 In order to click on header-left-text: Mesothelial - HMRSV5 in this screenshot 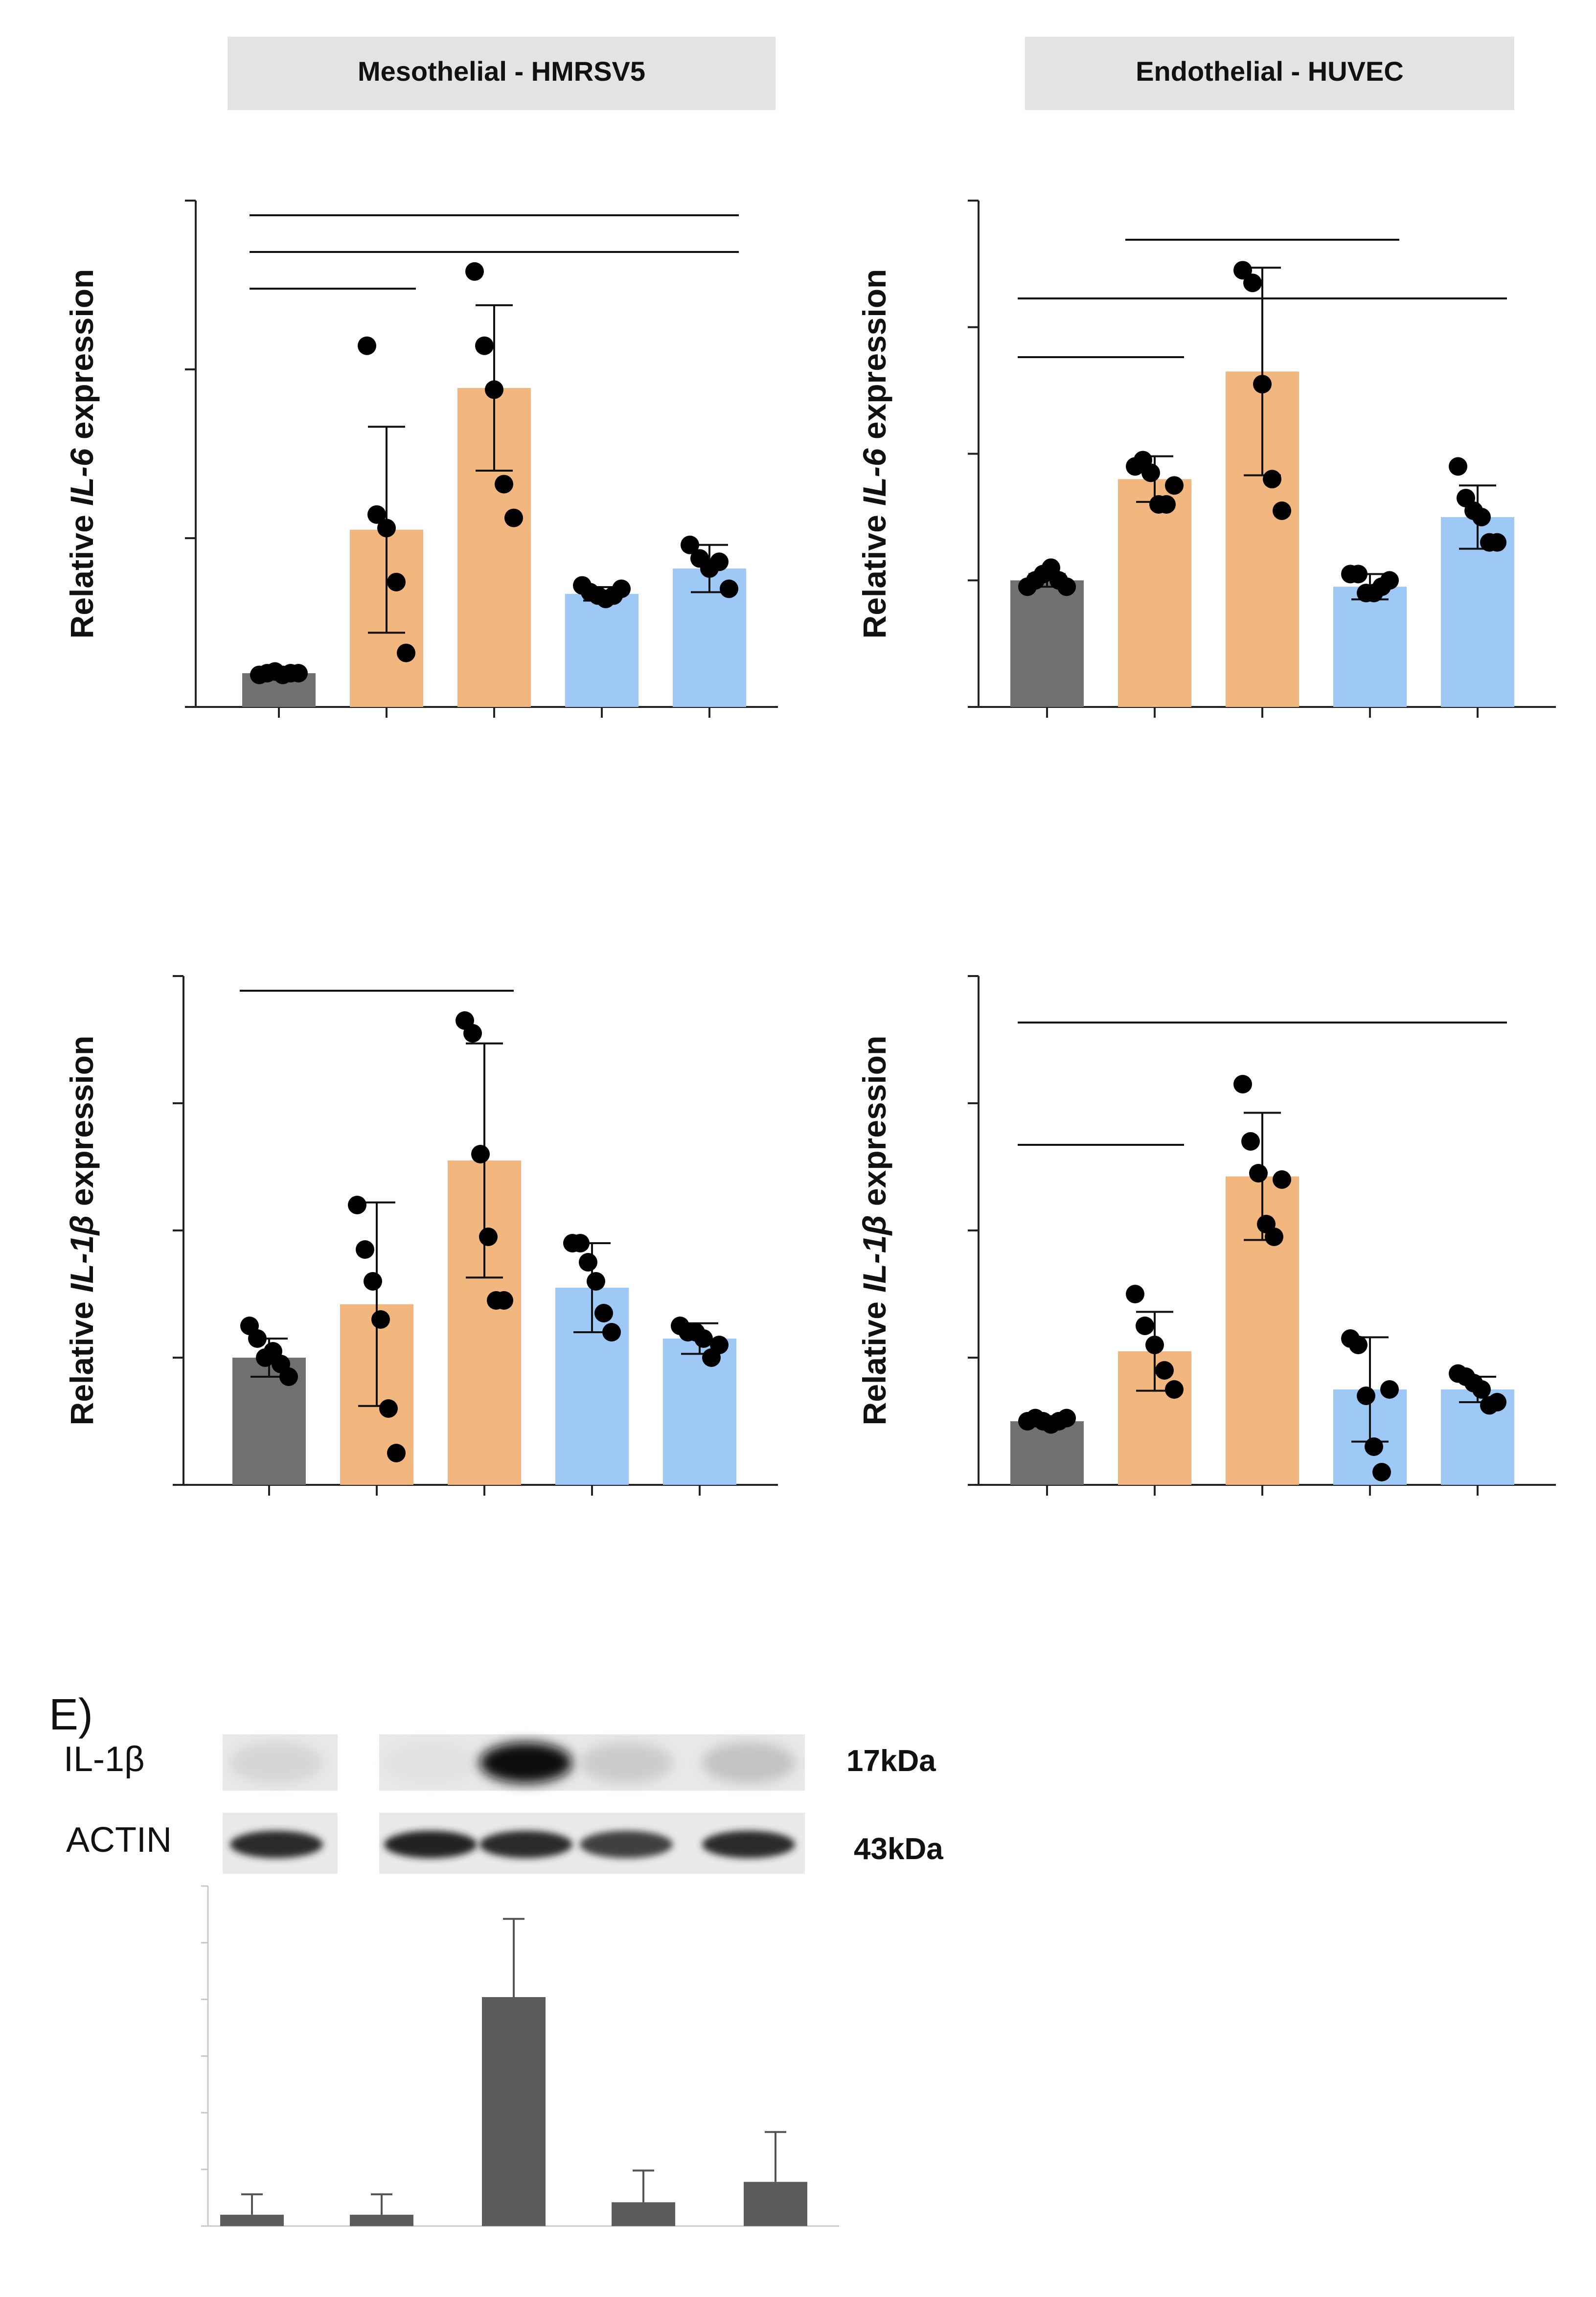, I will do `click(502, 72)`.